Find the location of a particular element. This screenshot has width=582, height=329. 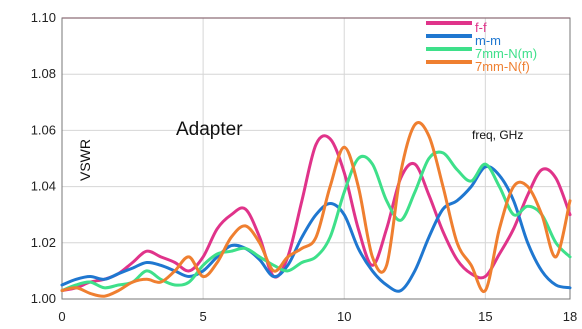

legend-label: 7mm-N(m) is located at coordinates (506, 53).